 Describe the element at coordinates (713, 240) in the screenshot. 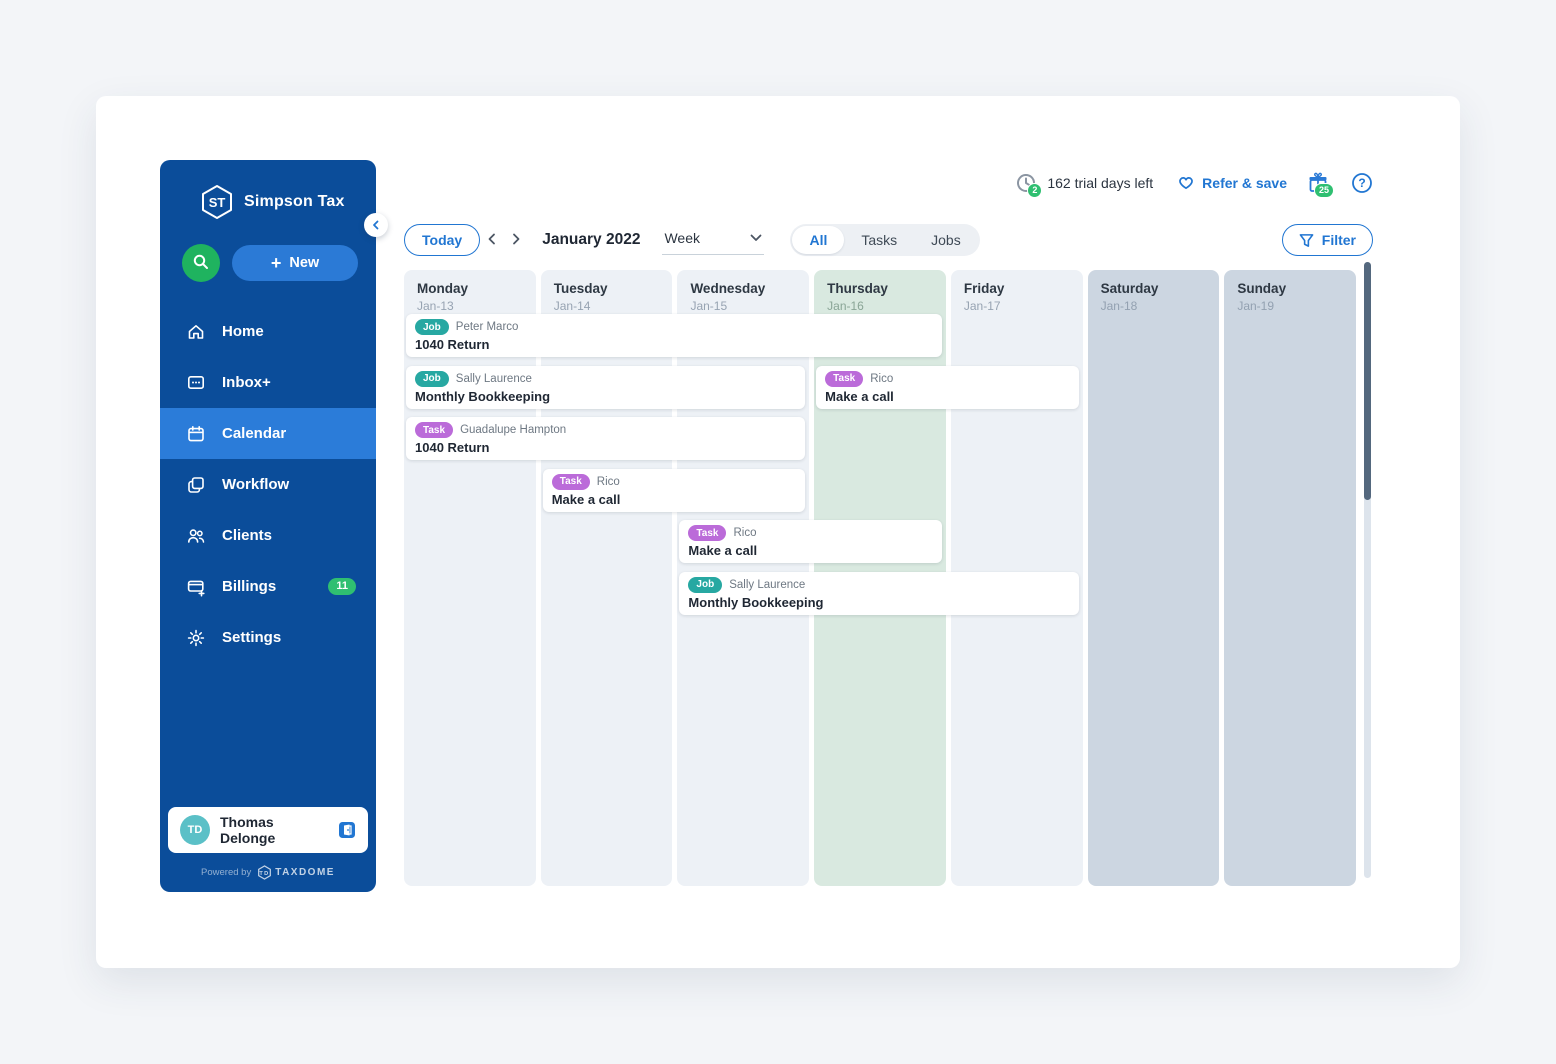

I see `view-select: Week` at that location.